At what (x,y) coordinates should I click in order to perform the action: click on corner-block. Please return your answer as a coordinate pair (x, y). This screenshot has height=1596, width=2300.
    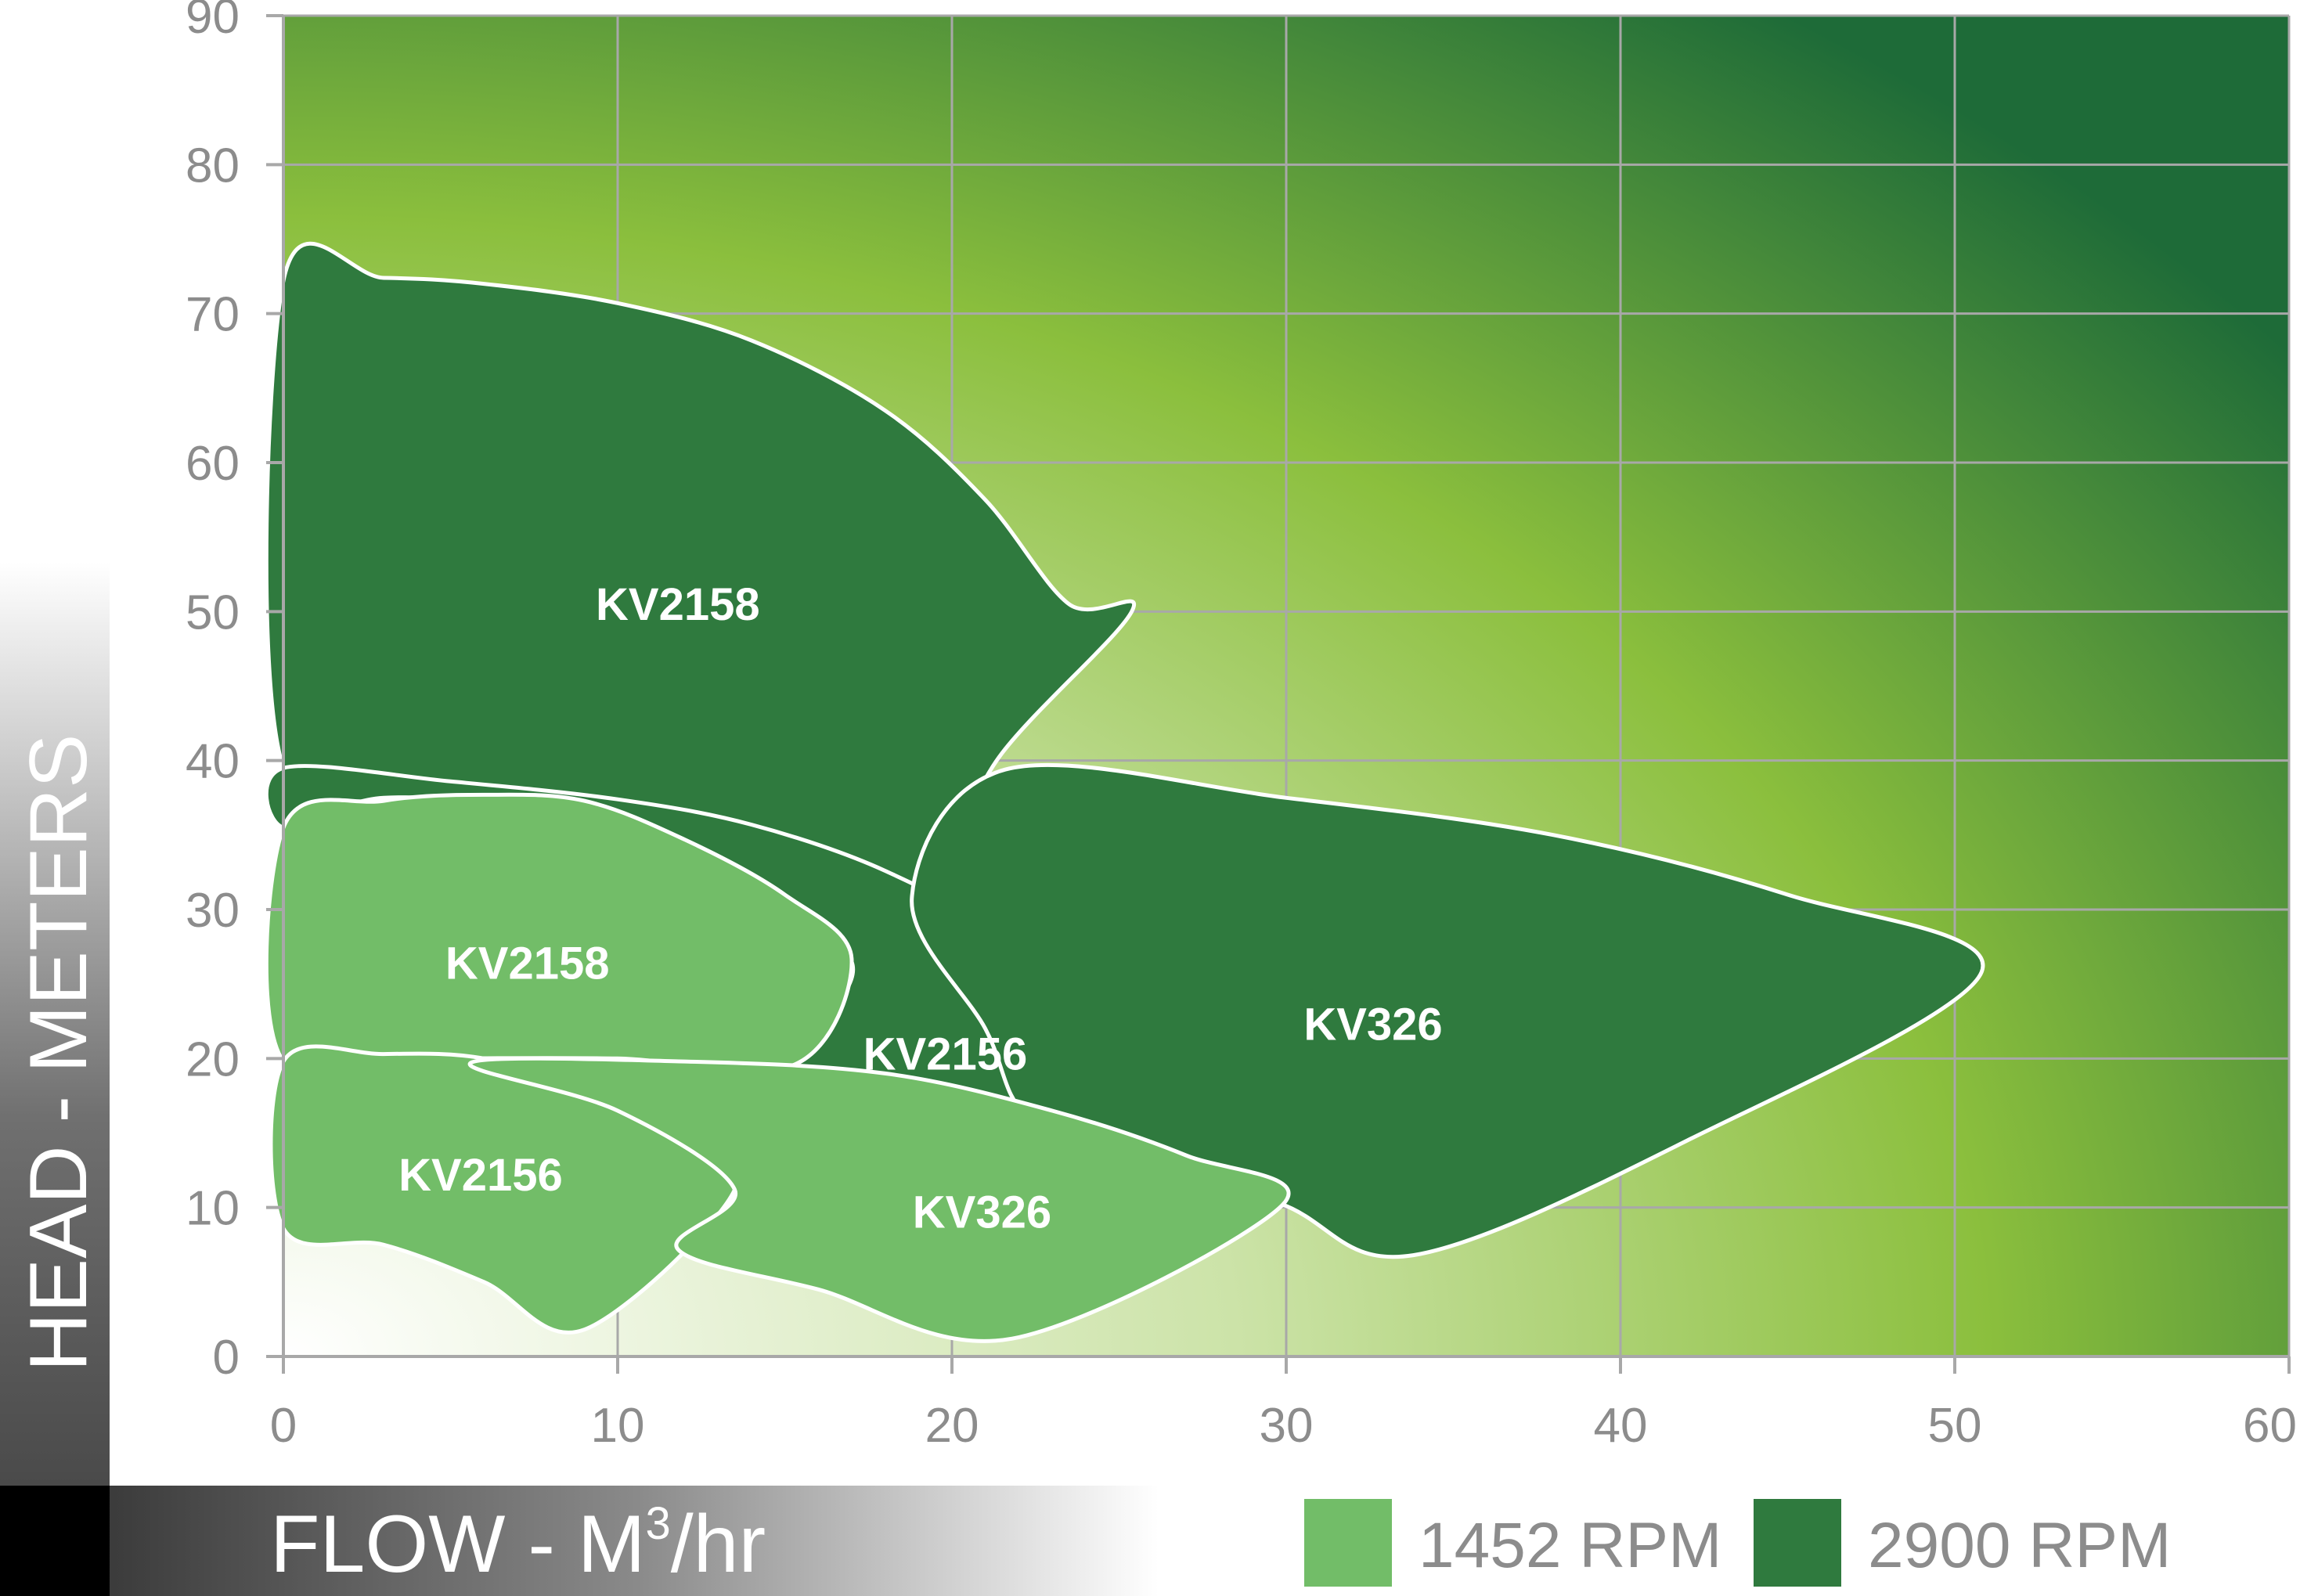
    Looking at the image, I should click on (55, 1541).